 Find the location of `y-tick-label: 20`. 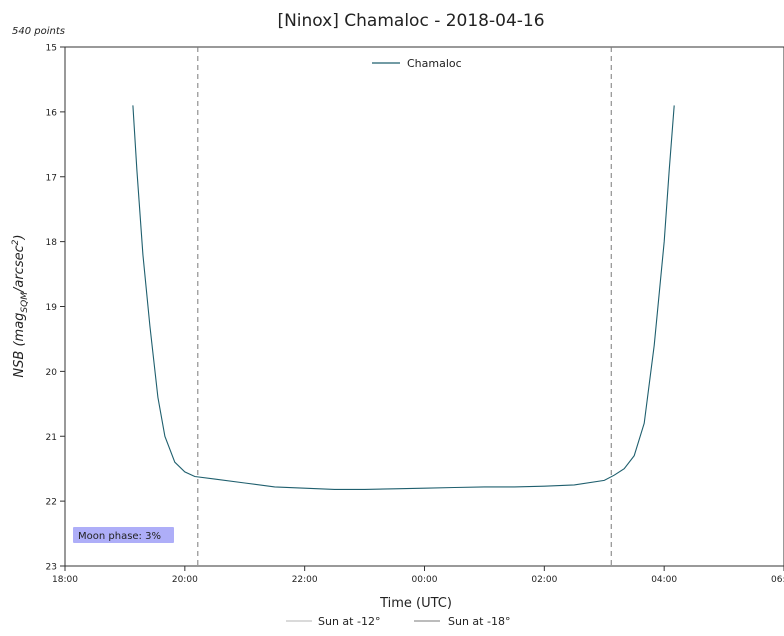

y-tick-label: 20 is located at coordinates (52, 373).